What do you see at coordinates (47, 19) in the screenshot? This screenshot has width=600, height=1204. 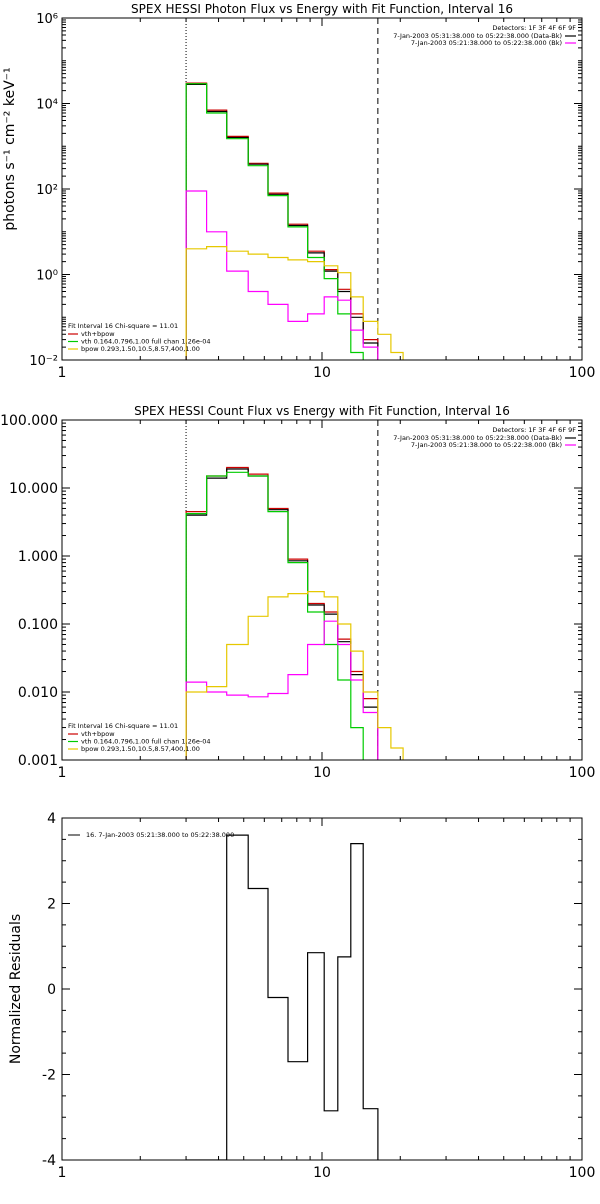 I see `y-tick-label: 10⁶` at bounding box center [47, 19].